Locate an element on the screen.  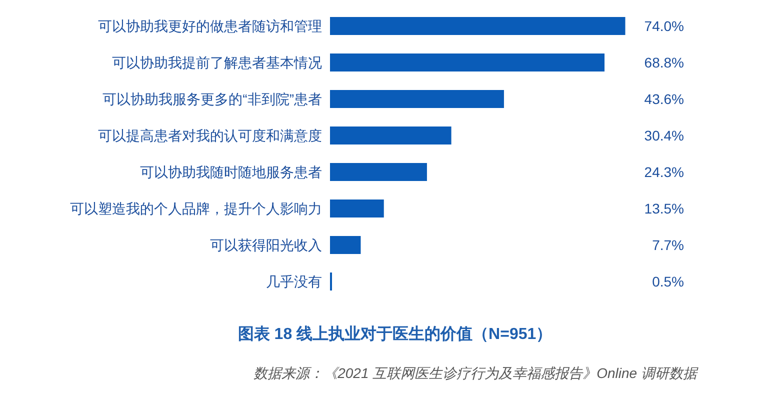
y-tick-label: 可以协助我随时随地服务患者 is located at coordinates (231, 172).